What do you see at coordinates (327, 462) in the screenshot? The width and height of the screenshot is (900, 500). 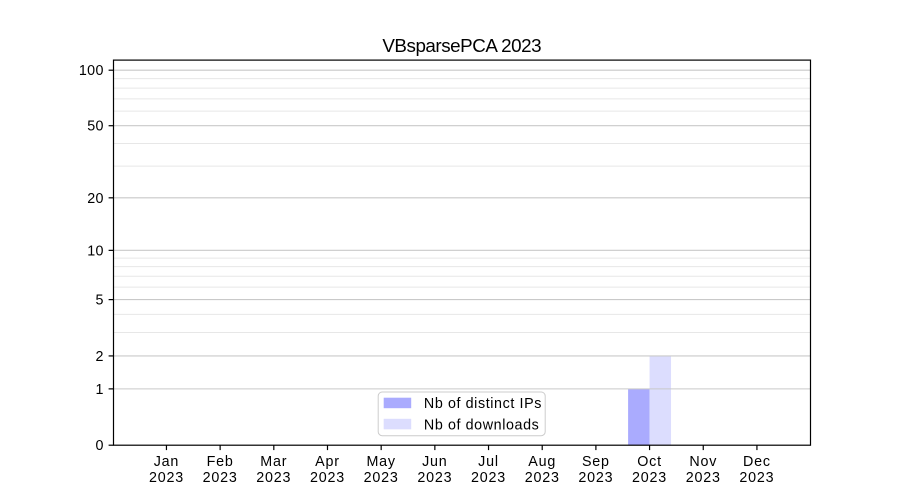 I see `svg-text: Apr` at bounding box center [327, 462].